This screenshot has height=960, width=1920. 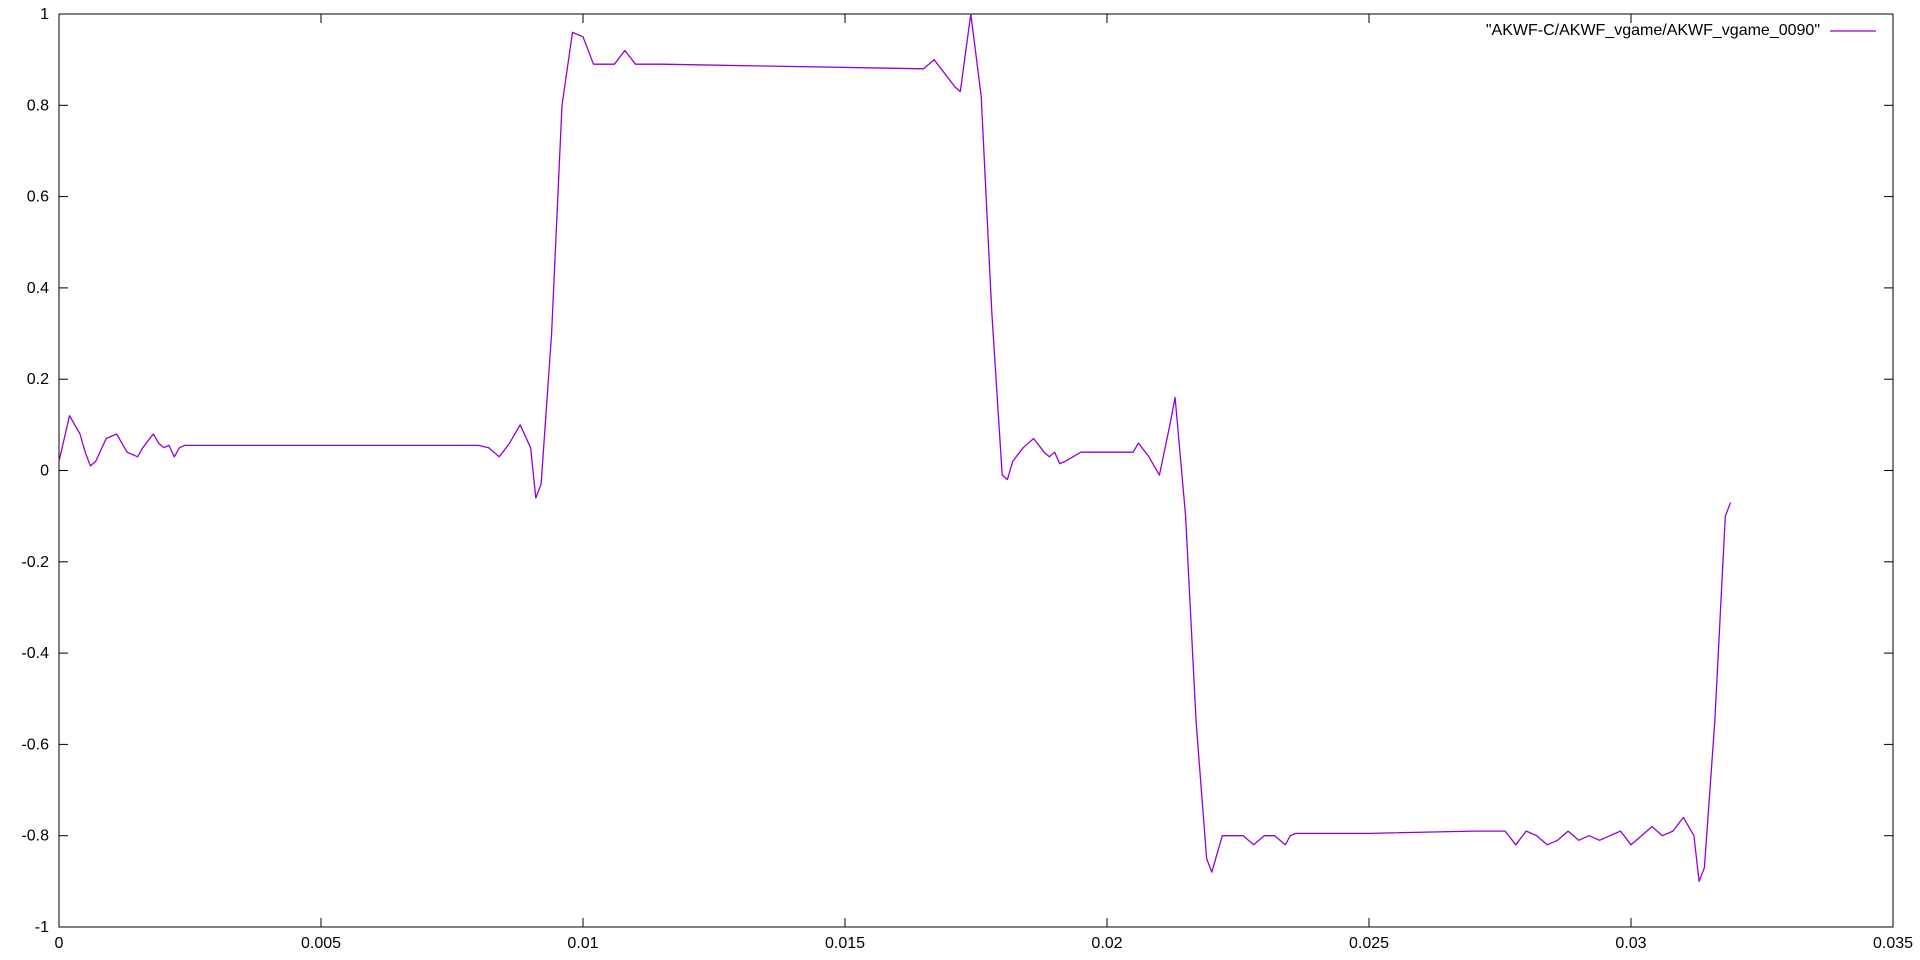 What do you see at coordinates (321, 943) in the screenshot?
I see `x-tick-label: 0.005` at bounding box center [321, 943].